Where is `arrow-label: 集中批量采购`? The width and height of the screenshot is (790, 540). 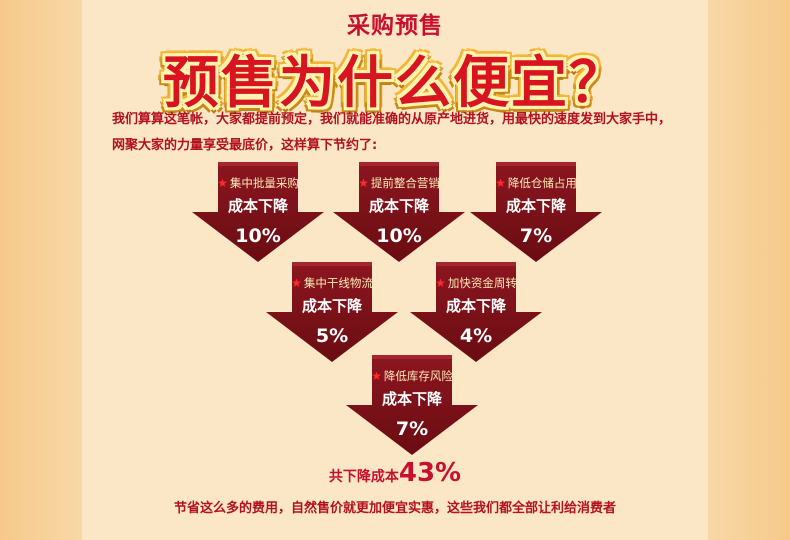
arrow-label: 集中批量采购 is located at coordinates (264, 183).